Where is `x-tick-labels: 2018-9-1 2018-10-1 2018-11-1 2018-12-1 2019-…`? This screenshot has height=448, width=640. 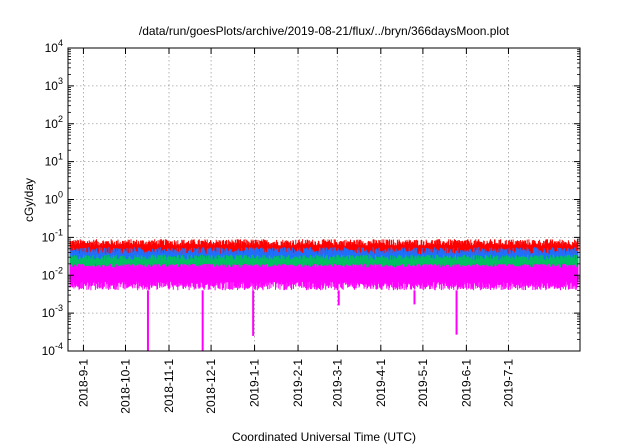 x-tick-labels: 2018-9-1 2018-10-1 2018-11-1 2018-12-1 2019-… is located at coordinates (295, 386).